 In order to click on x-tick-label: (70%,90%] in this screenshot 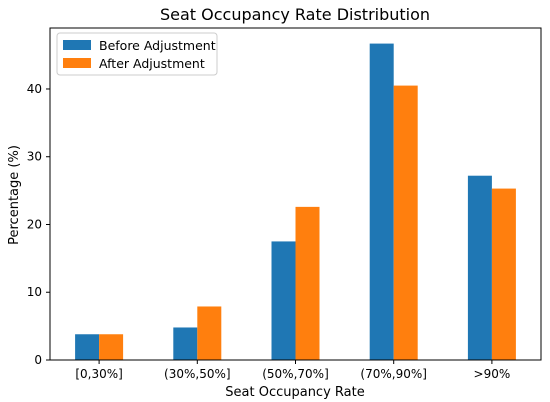, I will do `click(393, 374)`.